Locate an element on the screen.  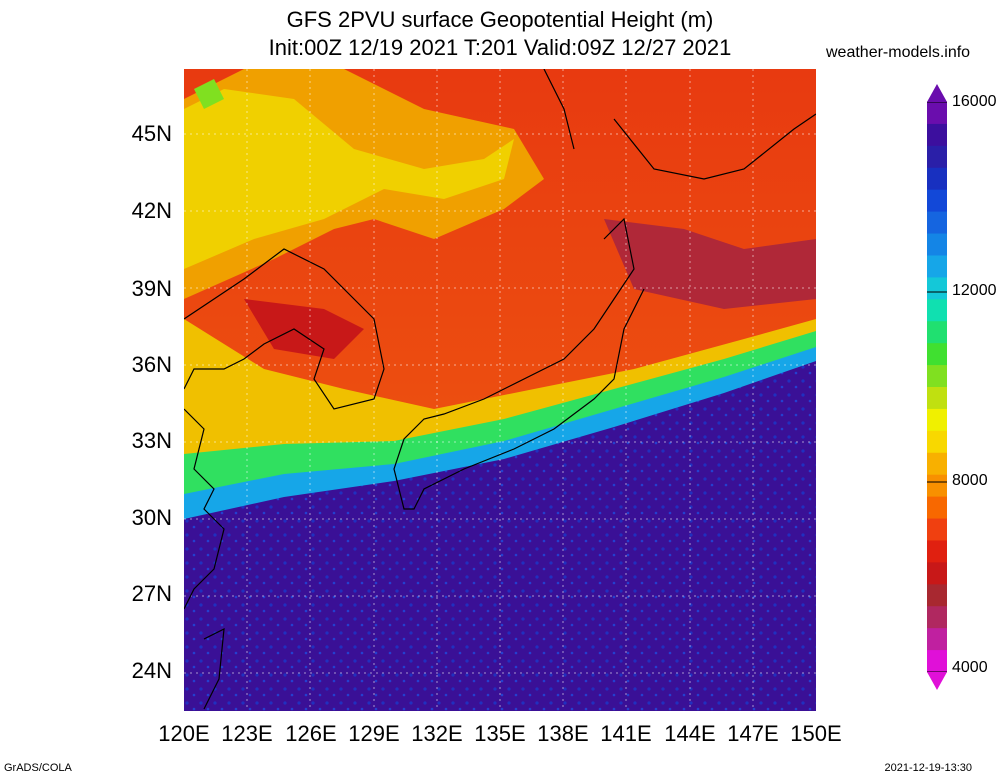
lat-label-36n: 36N is located at coordinates (151, 364).